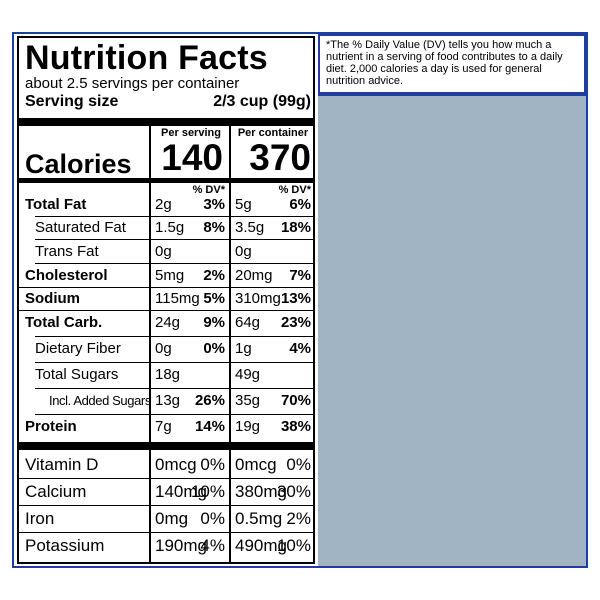 The height and width of the screenshot is (600, 600). Describe the element at coordinates (78, 348) in the screenshot. I see `nutrient-name: Dietary Fiber` at that location.